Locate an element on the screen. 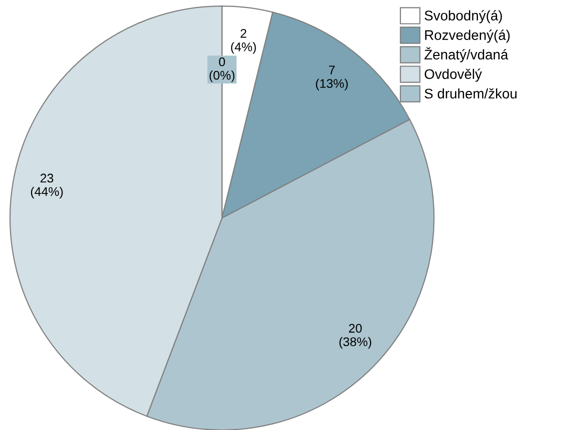  text: 0 (0%) is located at coordinates (222, 69).